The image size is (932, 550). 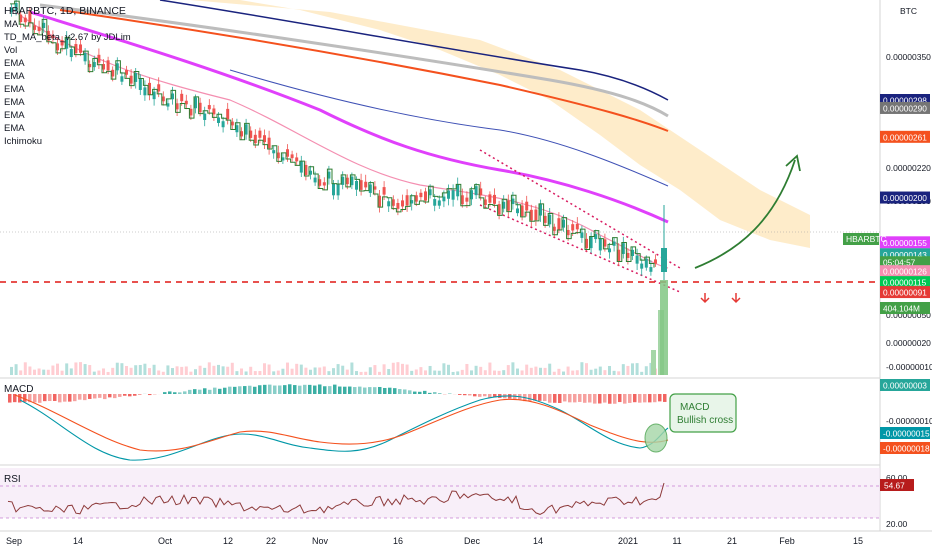 What do you see at coordinates (909, 367) in the screenshot?
I see `price-axis-label: -0.00000010` at bounding box center [909, 367].